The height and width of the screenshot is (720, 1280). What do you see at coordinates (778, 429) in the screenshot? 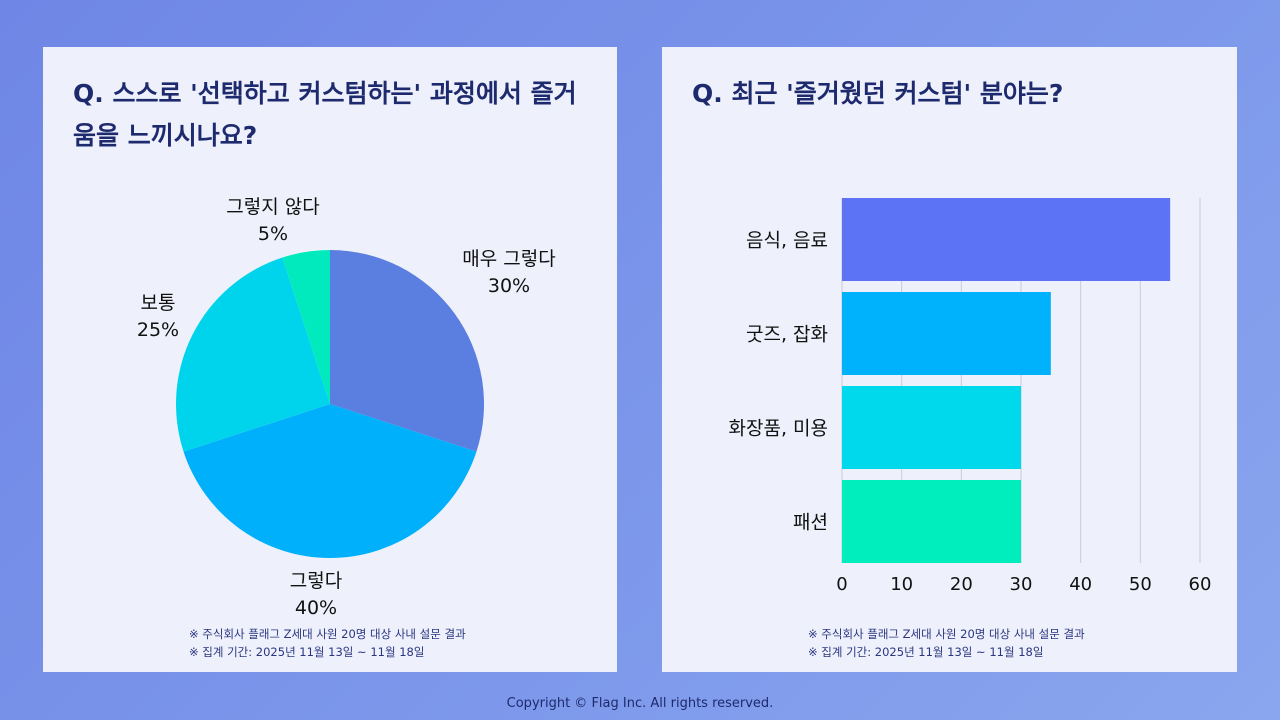
I see `category-label: 화장품, 미용` at bounding box center [778, 429].